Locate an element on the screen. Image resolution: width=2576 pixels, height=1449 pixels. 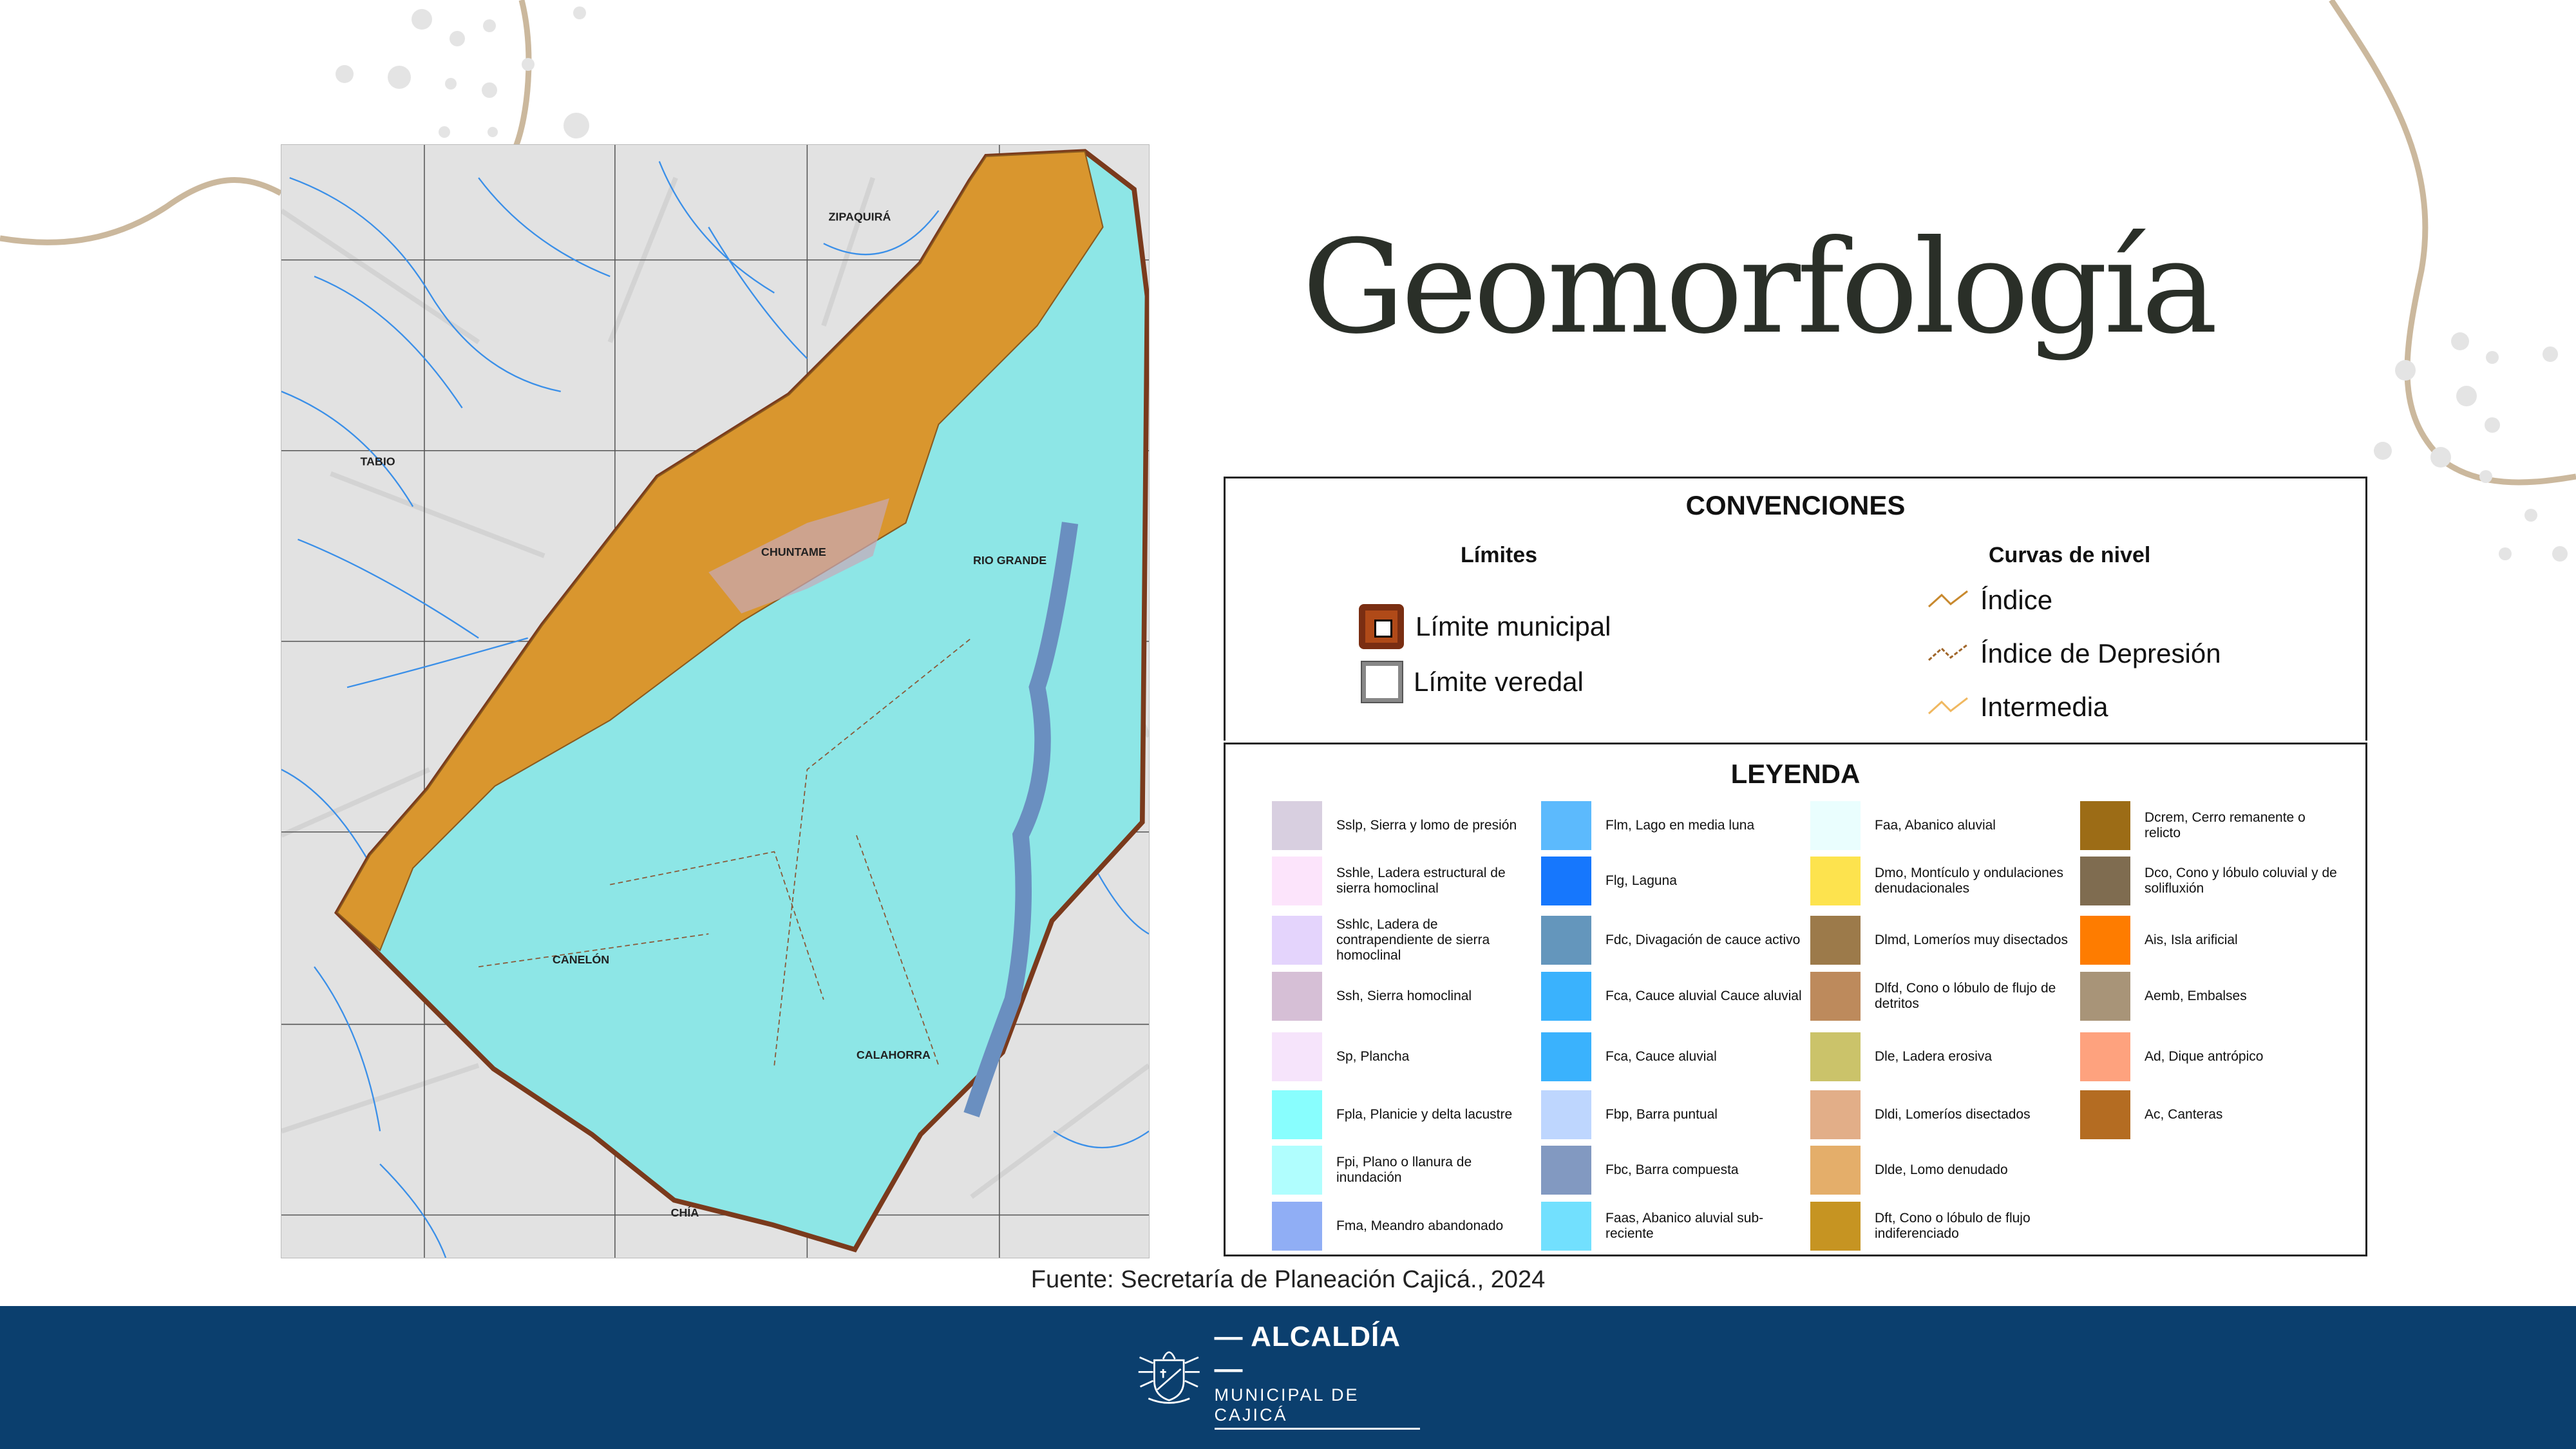
legend-item: Faa, Abanico aluvial is located at coordinates (1942, 825).